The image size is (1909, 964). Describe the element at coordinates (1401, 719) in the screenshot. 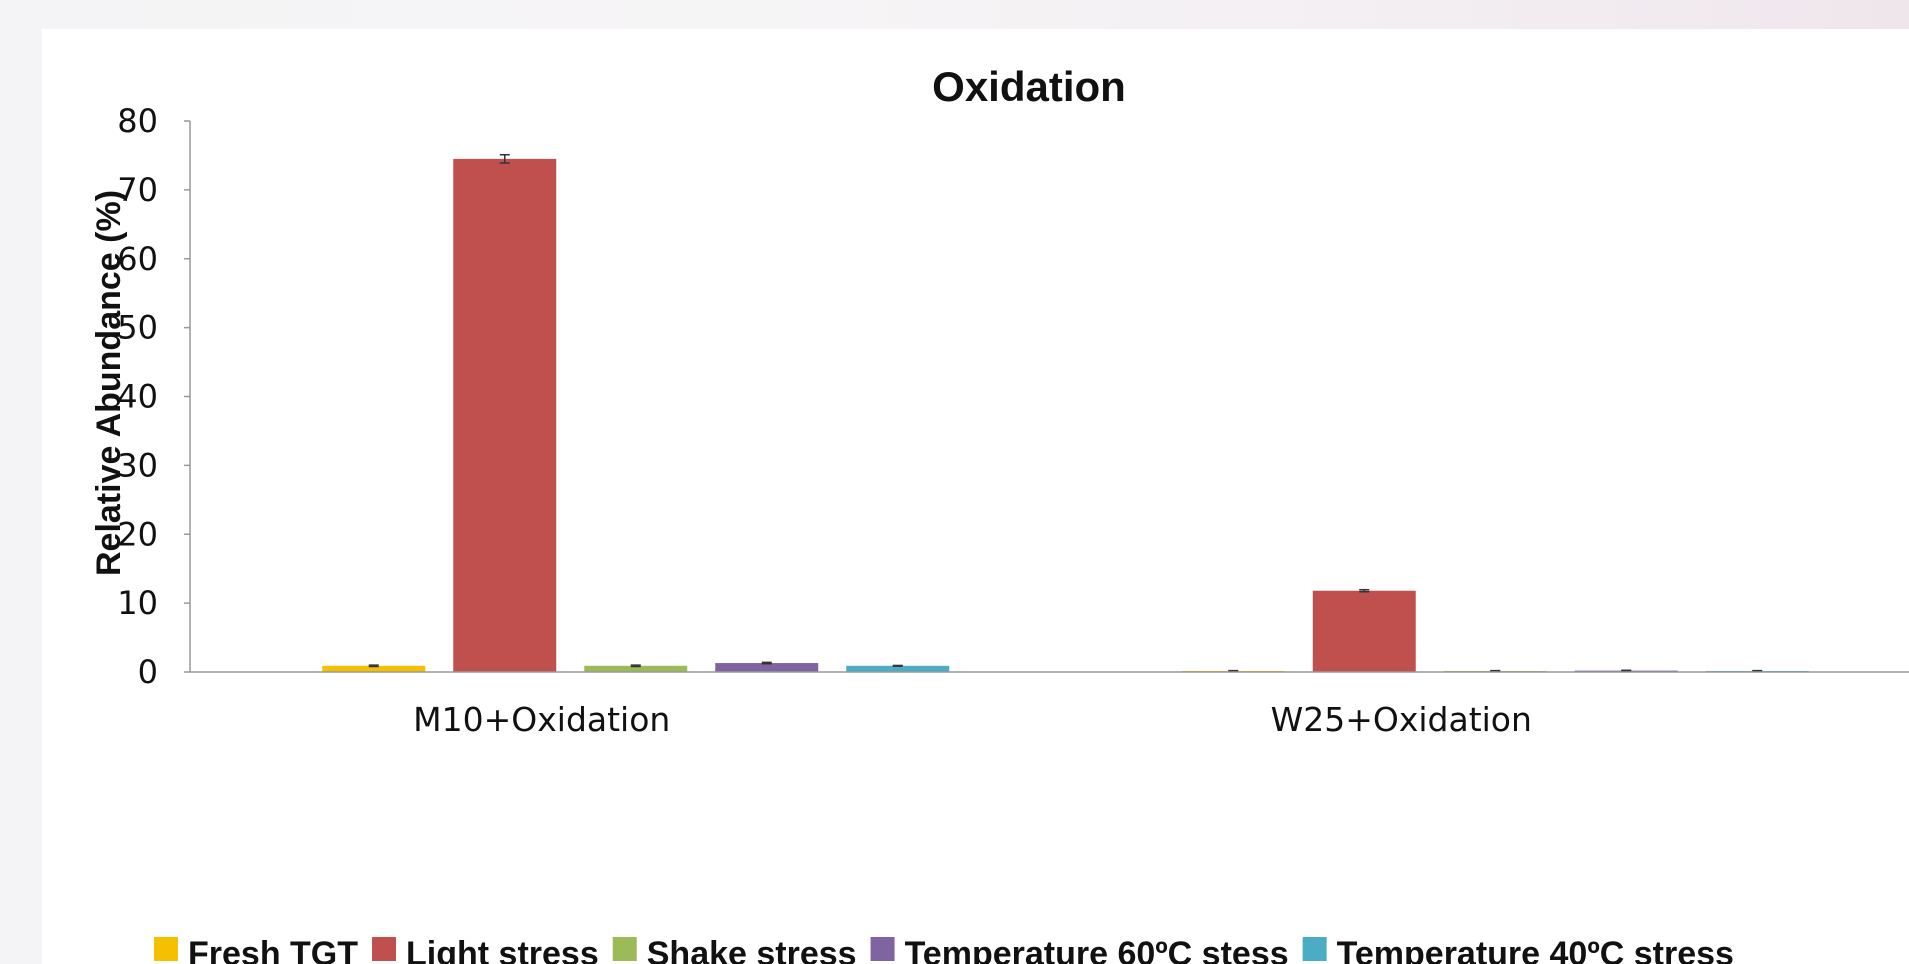

I see `category-label: W25+Oxidation` at that location.